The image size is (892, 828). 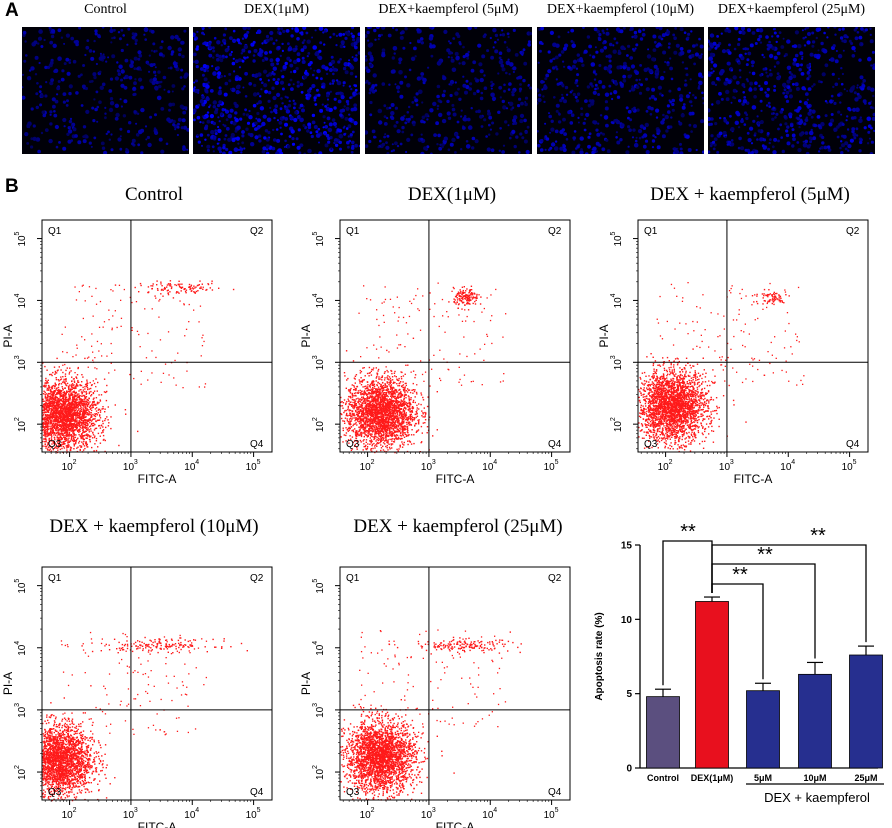 What do you see at coordinates (789, 593) in the screenshot?
I see `significance-bracket` at bounding box center [789, 593].